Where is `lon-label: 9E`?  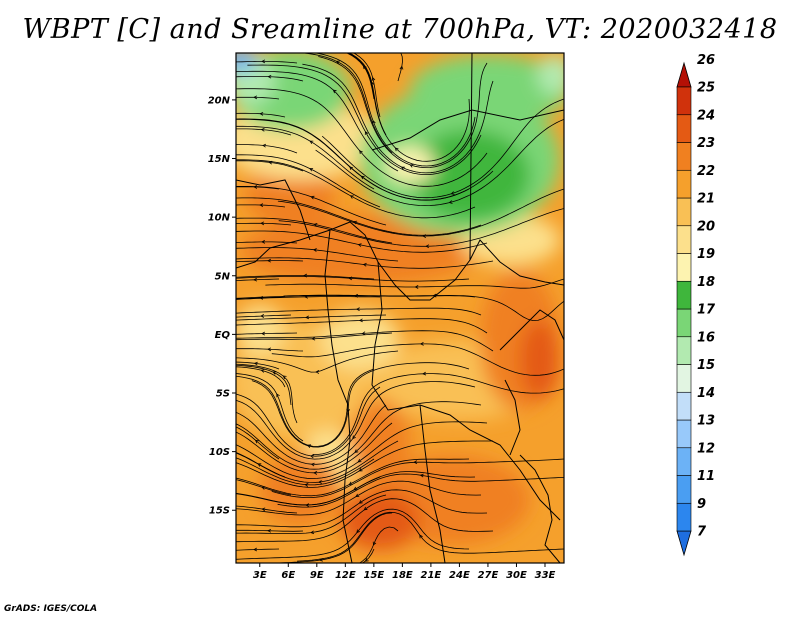
lon-label: 9E is located at coordinates (317, 575).